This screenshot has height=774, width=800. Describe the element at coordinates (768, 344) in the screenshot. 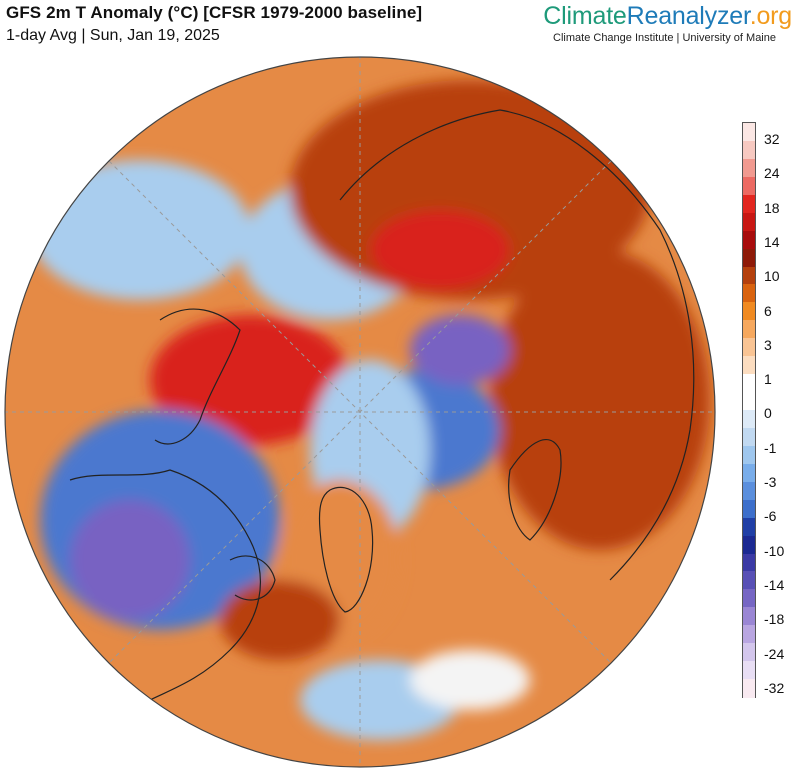

I see `legend-label: 3` at that location.